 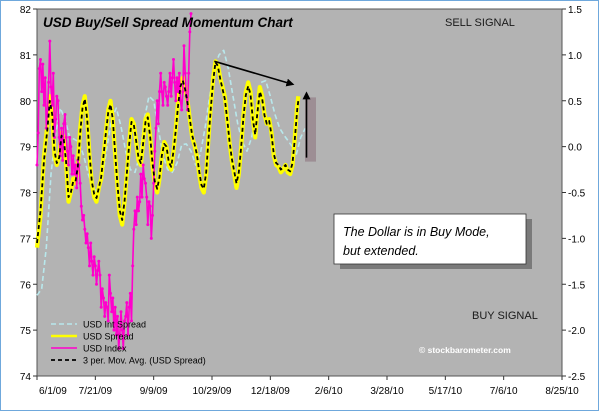 I want to click on left-tick-label: 75, so click(x=26, y=331).